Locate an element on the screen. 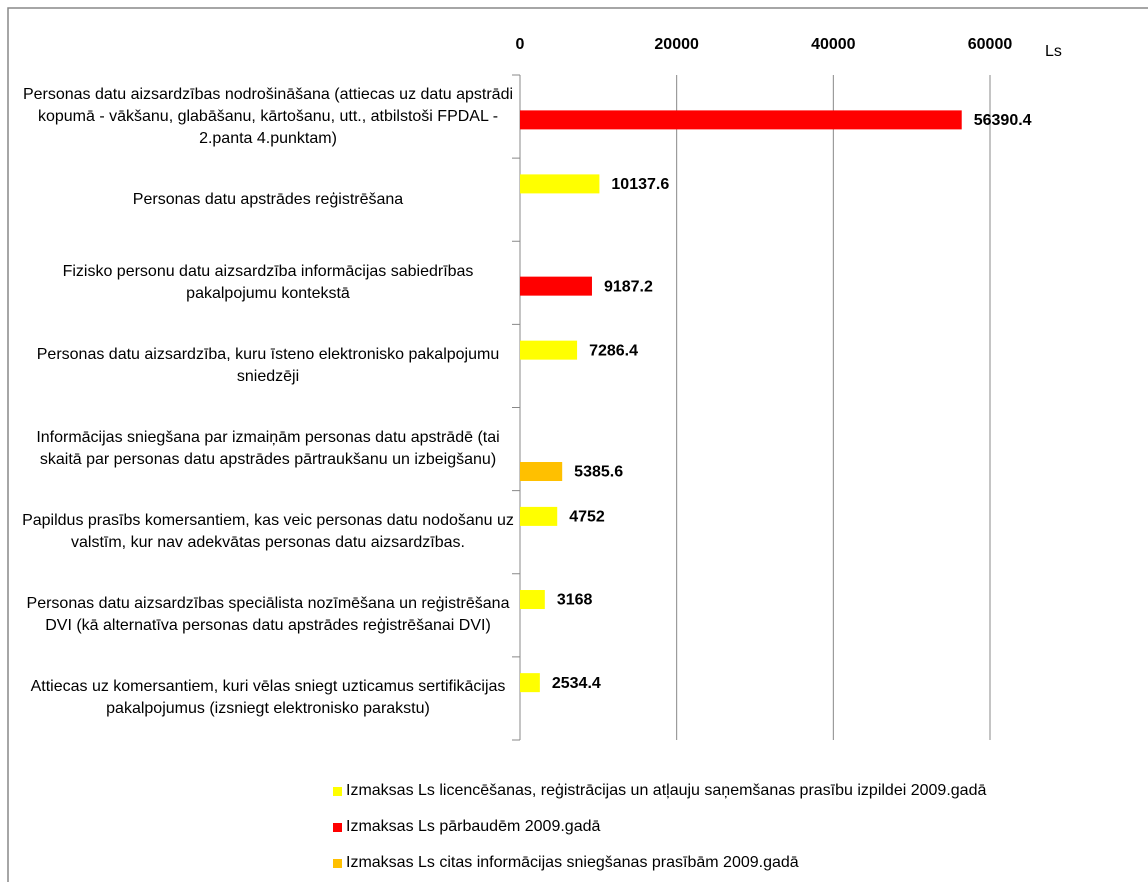  value-label: 7286.4 is located at coordinates (613, 350).